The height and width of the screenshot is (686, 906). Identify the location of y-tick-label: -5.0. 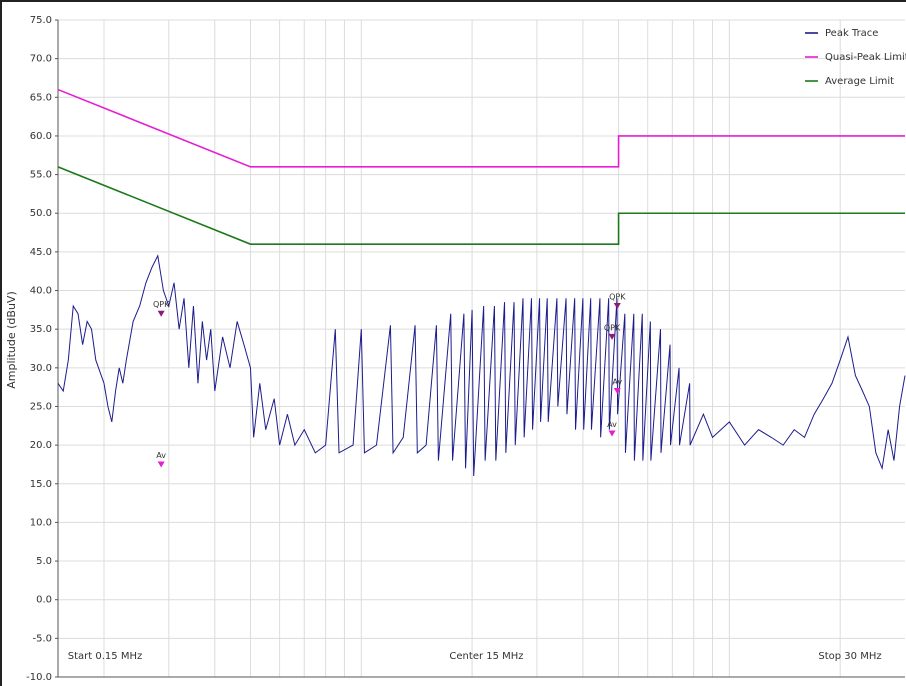
(42, 638).